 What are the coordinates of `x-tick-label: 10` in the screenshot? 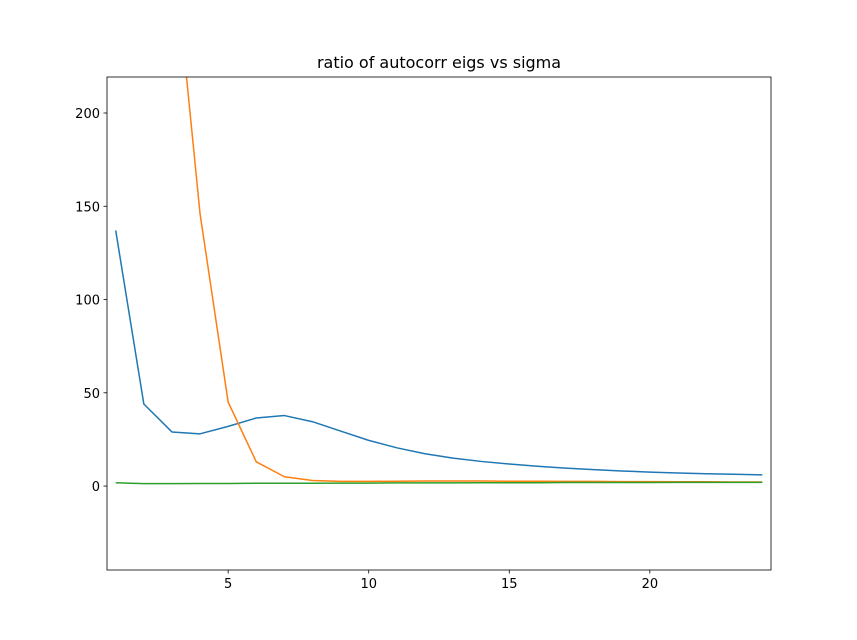 It's located at (368, 584).